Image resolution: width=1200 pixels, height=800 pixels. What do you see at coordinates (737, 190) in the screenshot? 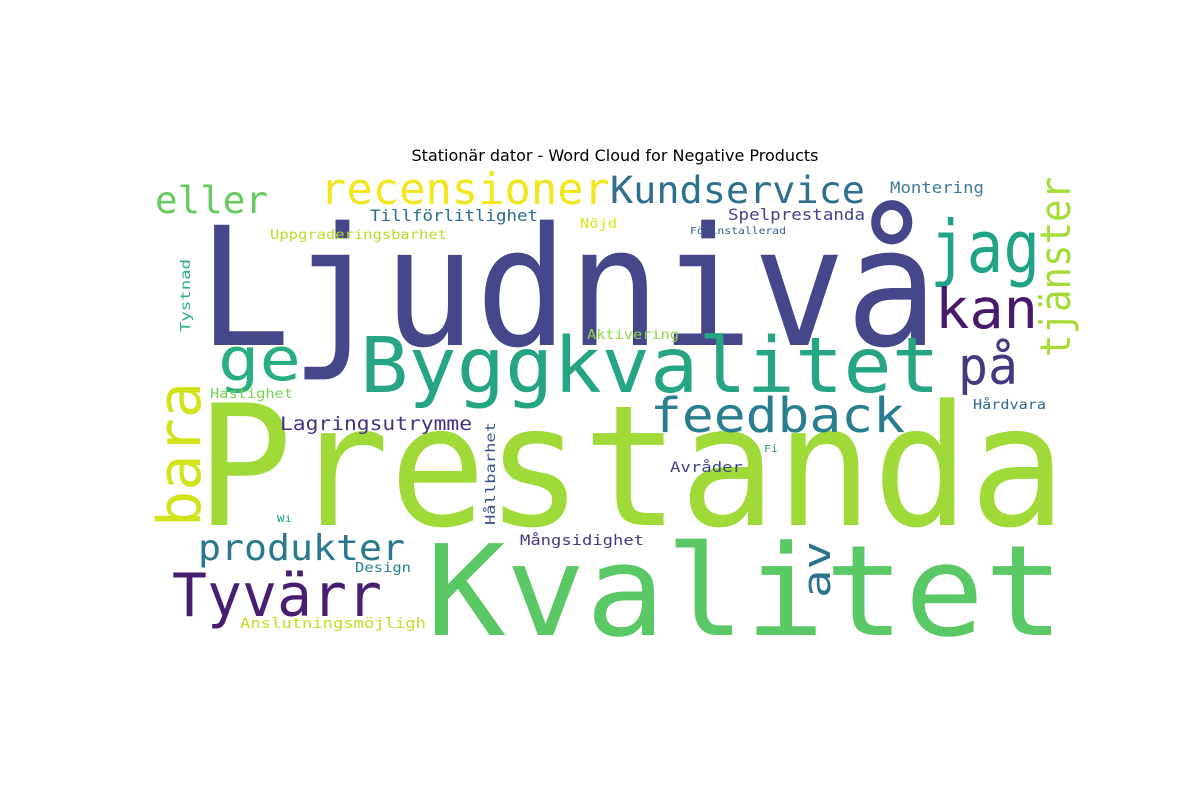
I see `word-kundservice: Kundservice` at bounding box center [737, 190].